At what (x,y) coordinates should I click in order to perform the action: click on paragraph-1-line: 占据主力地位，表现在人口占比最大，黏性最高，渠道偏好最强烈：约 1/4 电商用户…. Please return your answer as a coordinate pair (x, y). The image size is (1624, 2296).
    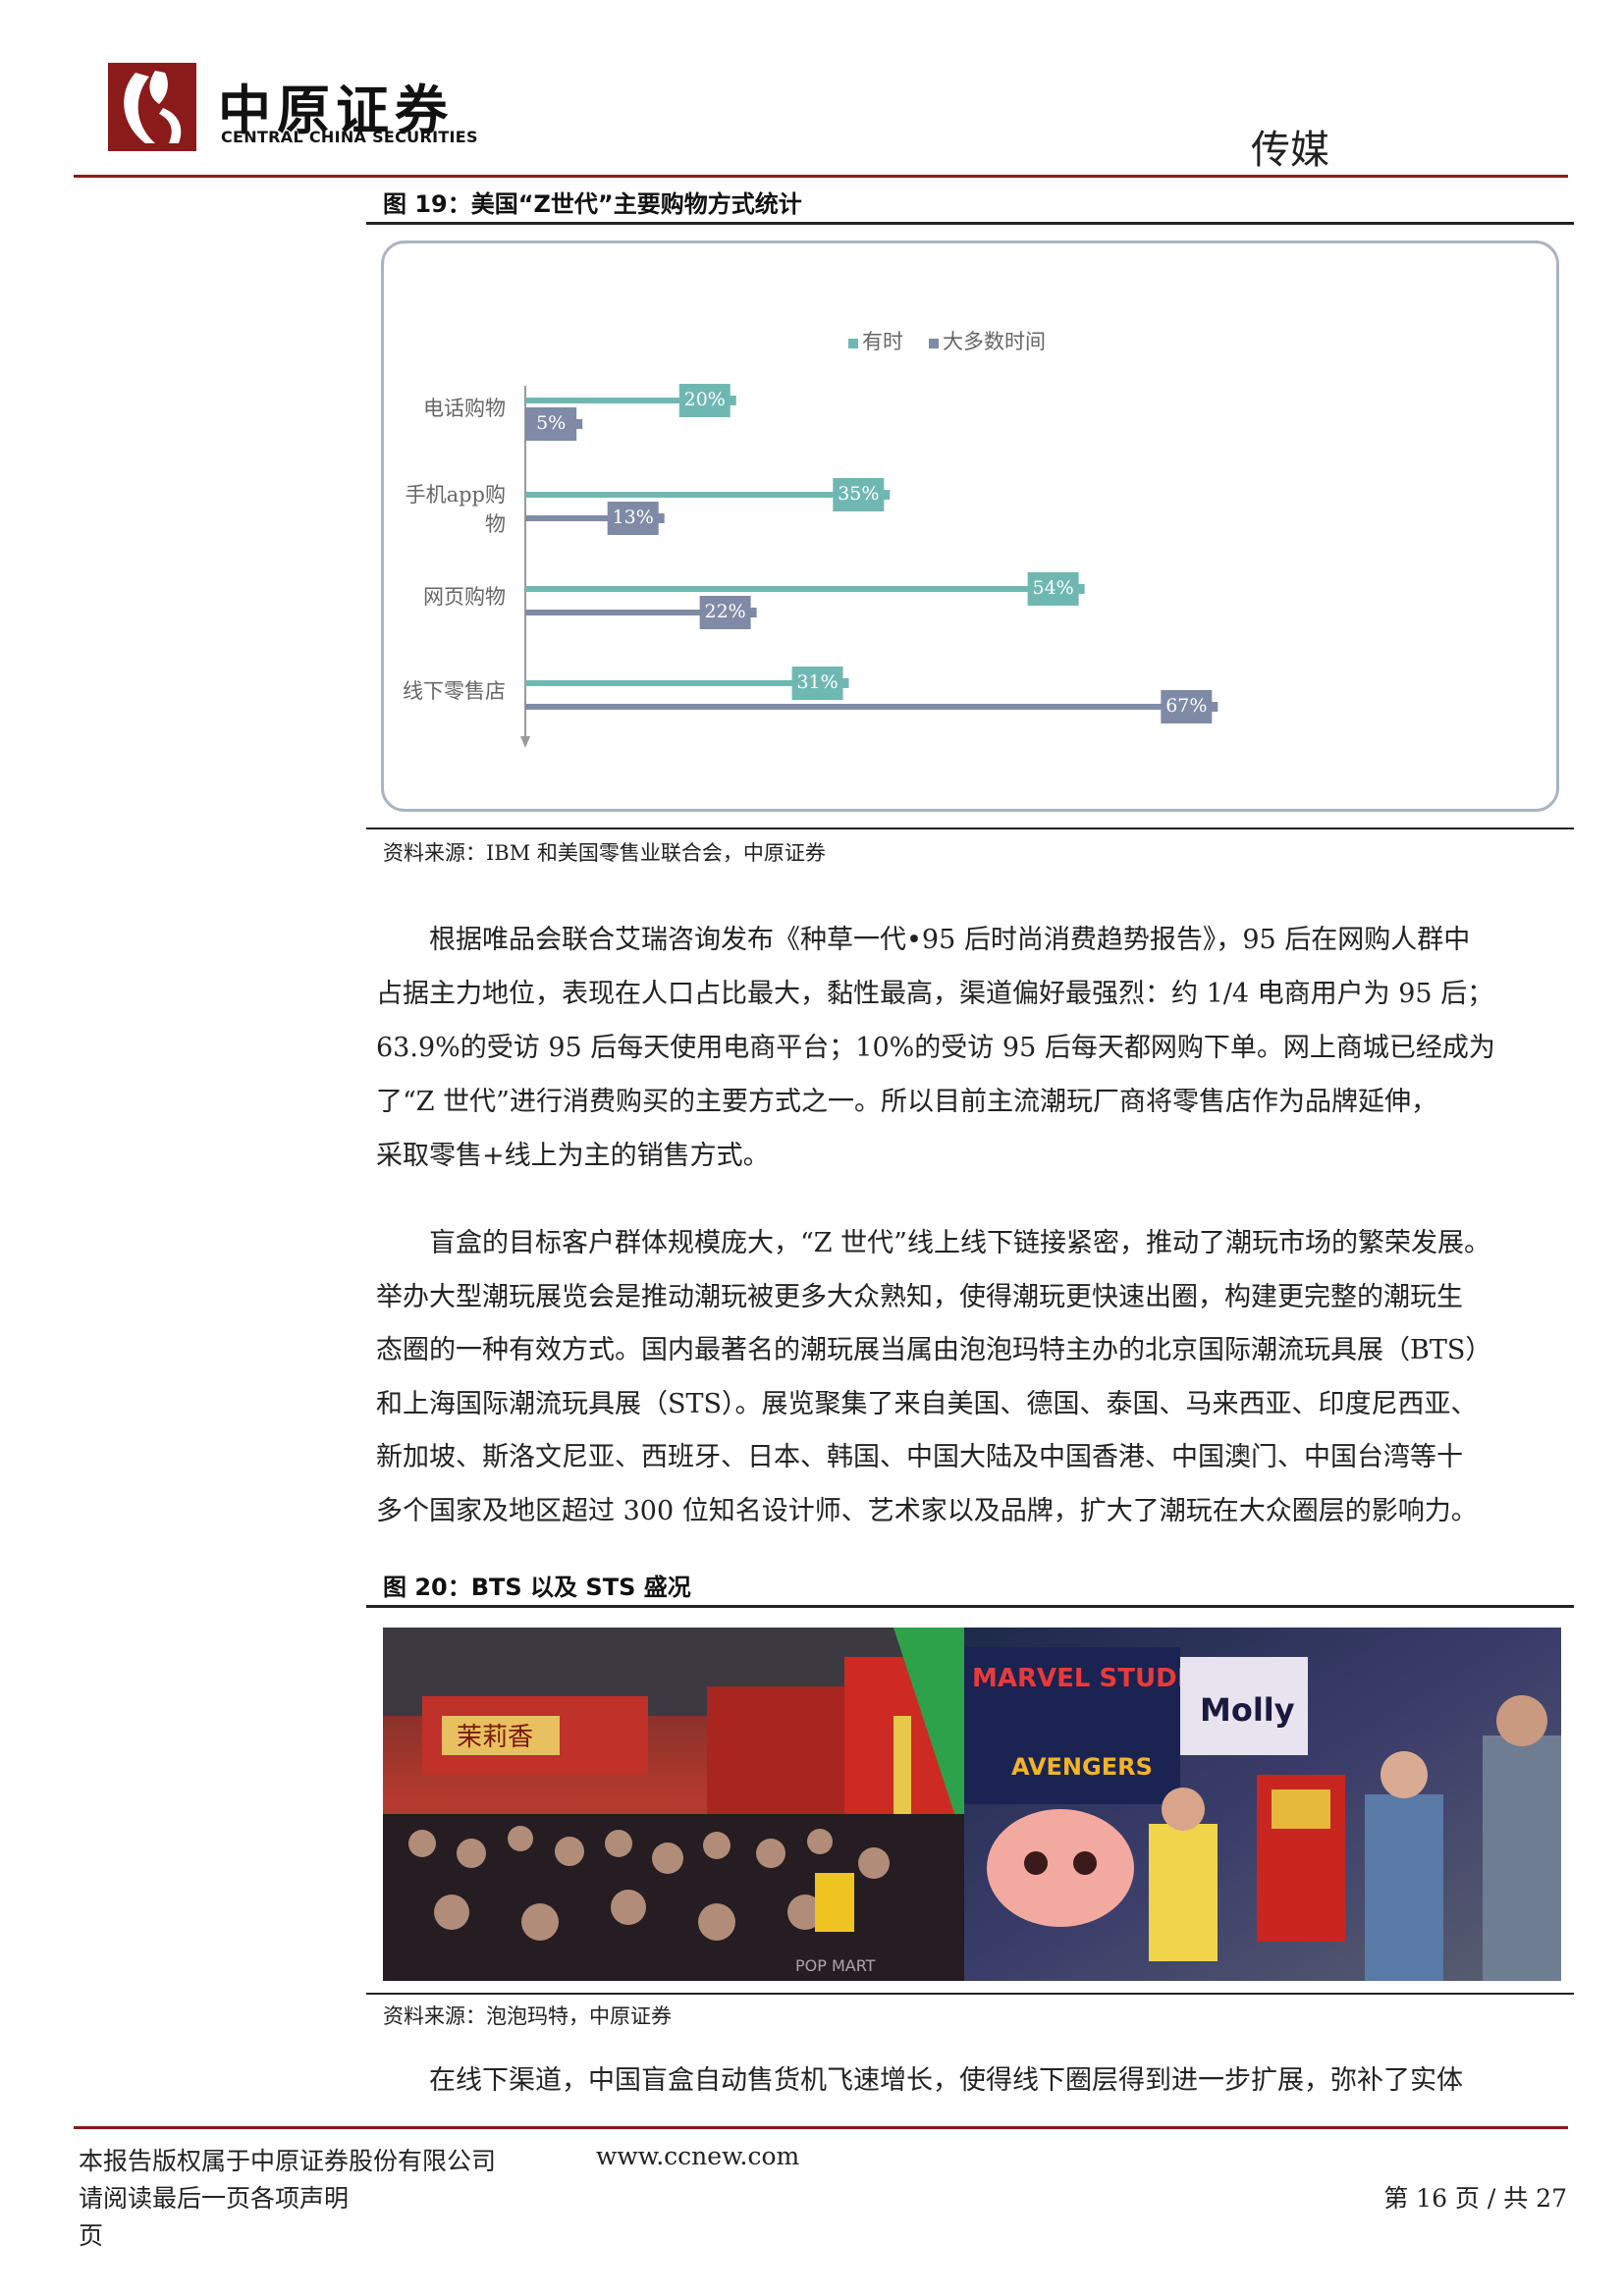
    Looking at the image, I should click on (935, 994).